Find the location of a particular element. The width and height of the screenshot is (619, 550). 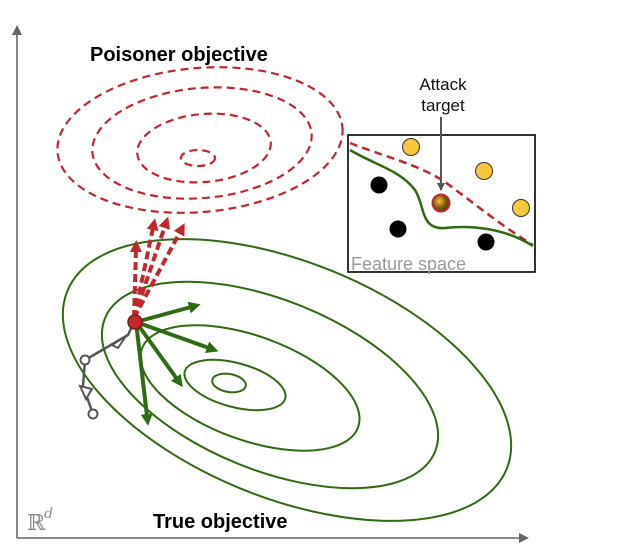

trajectory-point-start is located at coordinates (93, 414).